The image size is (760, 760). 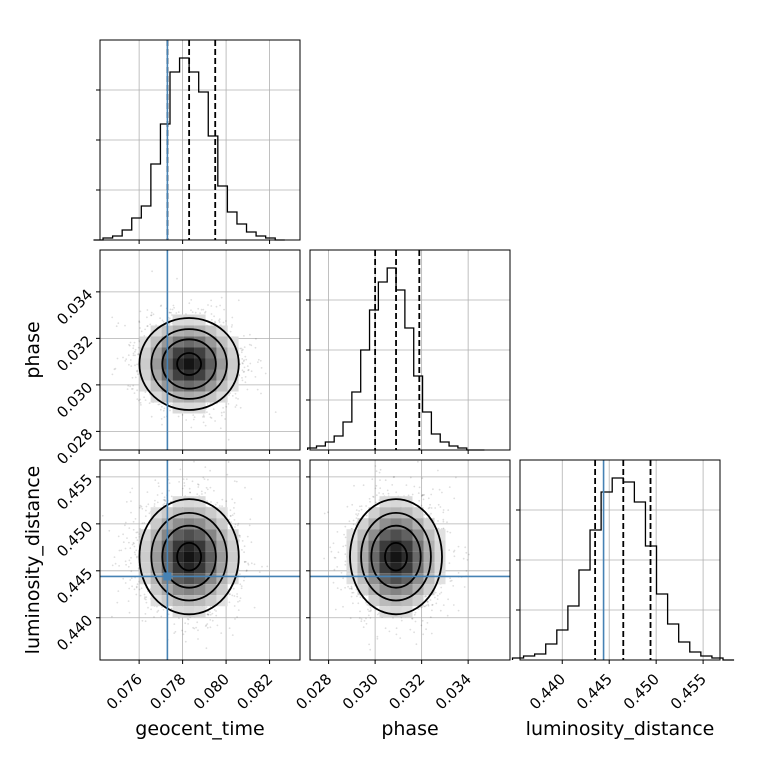 I want to click on xlabel-phase: phase, so click(x=409, y=729).